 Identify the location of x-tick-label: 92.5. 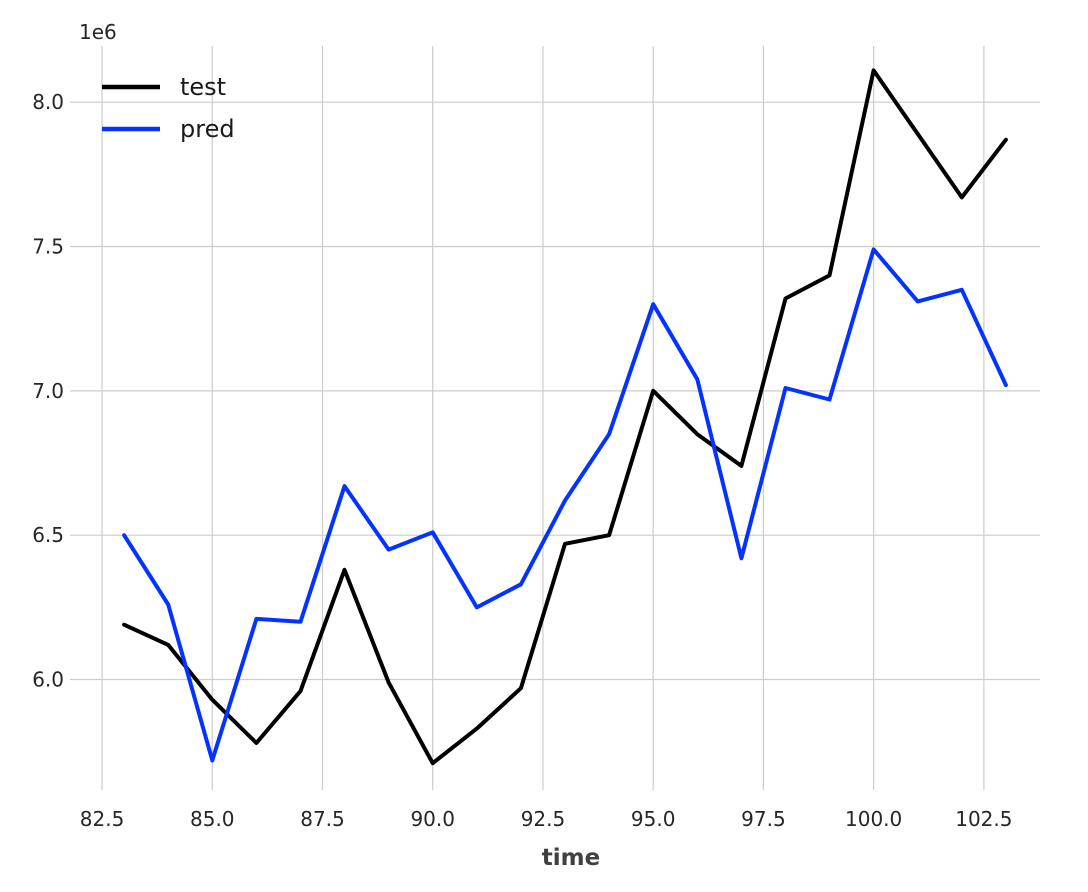
(543, 819).